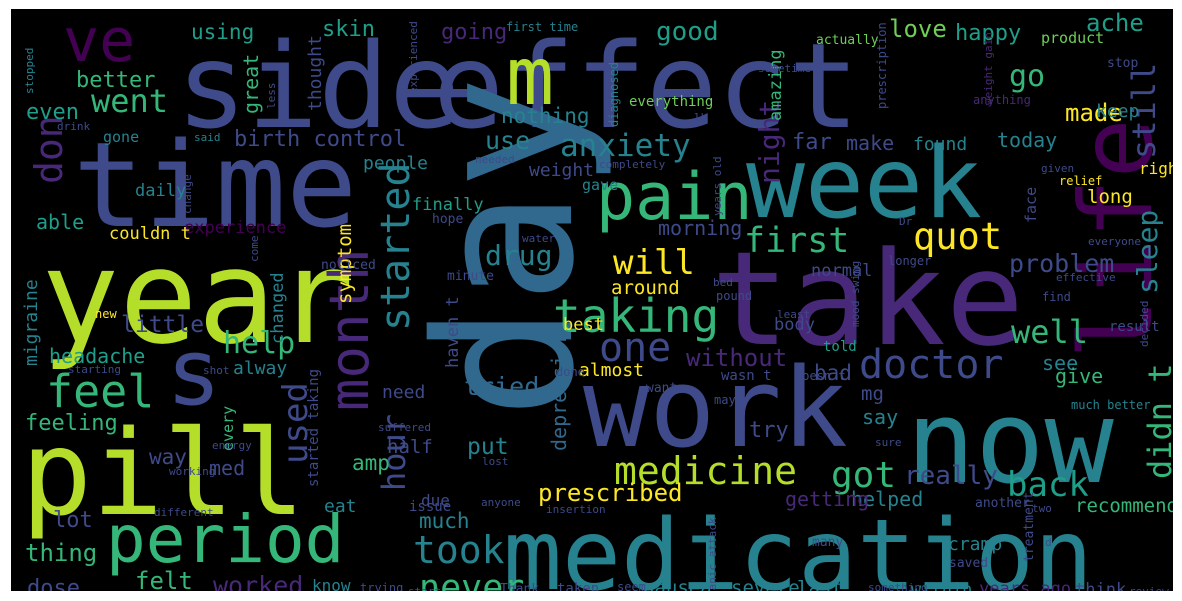  What do you see at coordinates (258, 581) in the screenshot?
I see `word-worked: worked` at bounding box center [258, 581].